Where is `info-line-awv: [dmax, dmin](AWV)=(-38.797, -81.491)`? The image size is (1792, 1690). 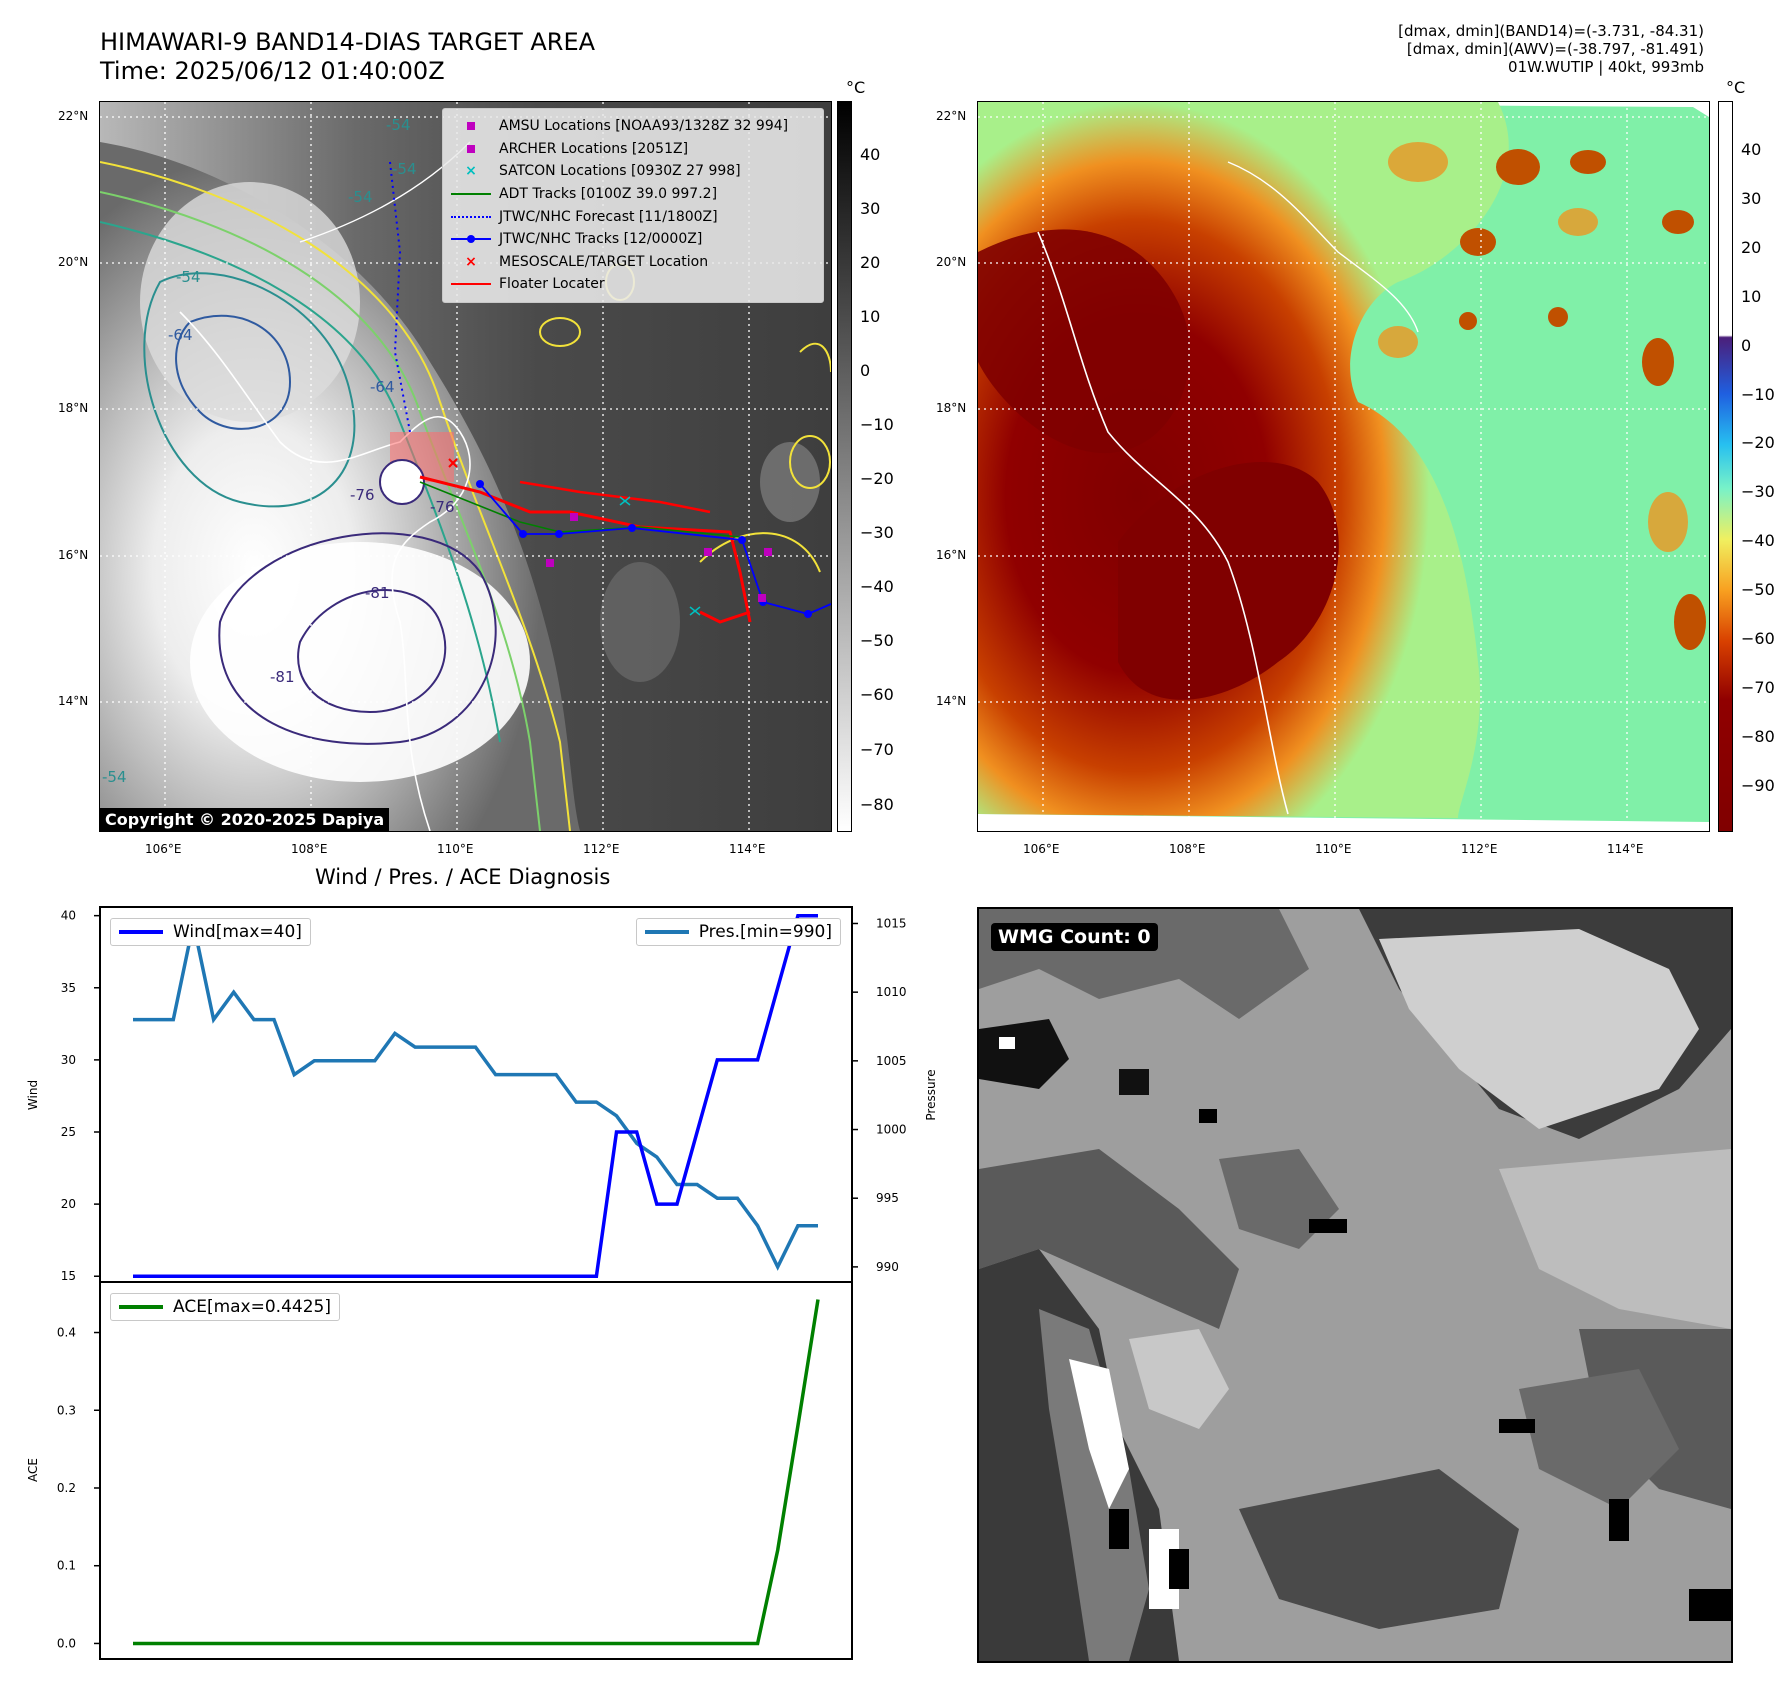 info-line-awv: [dmax, dmin](AWV)=(-38.797, -81.491) is located at coordinates (1555, 49).